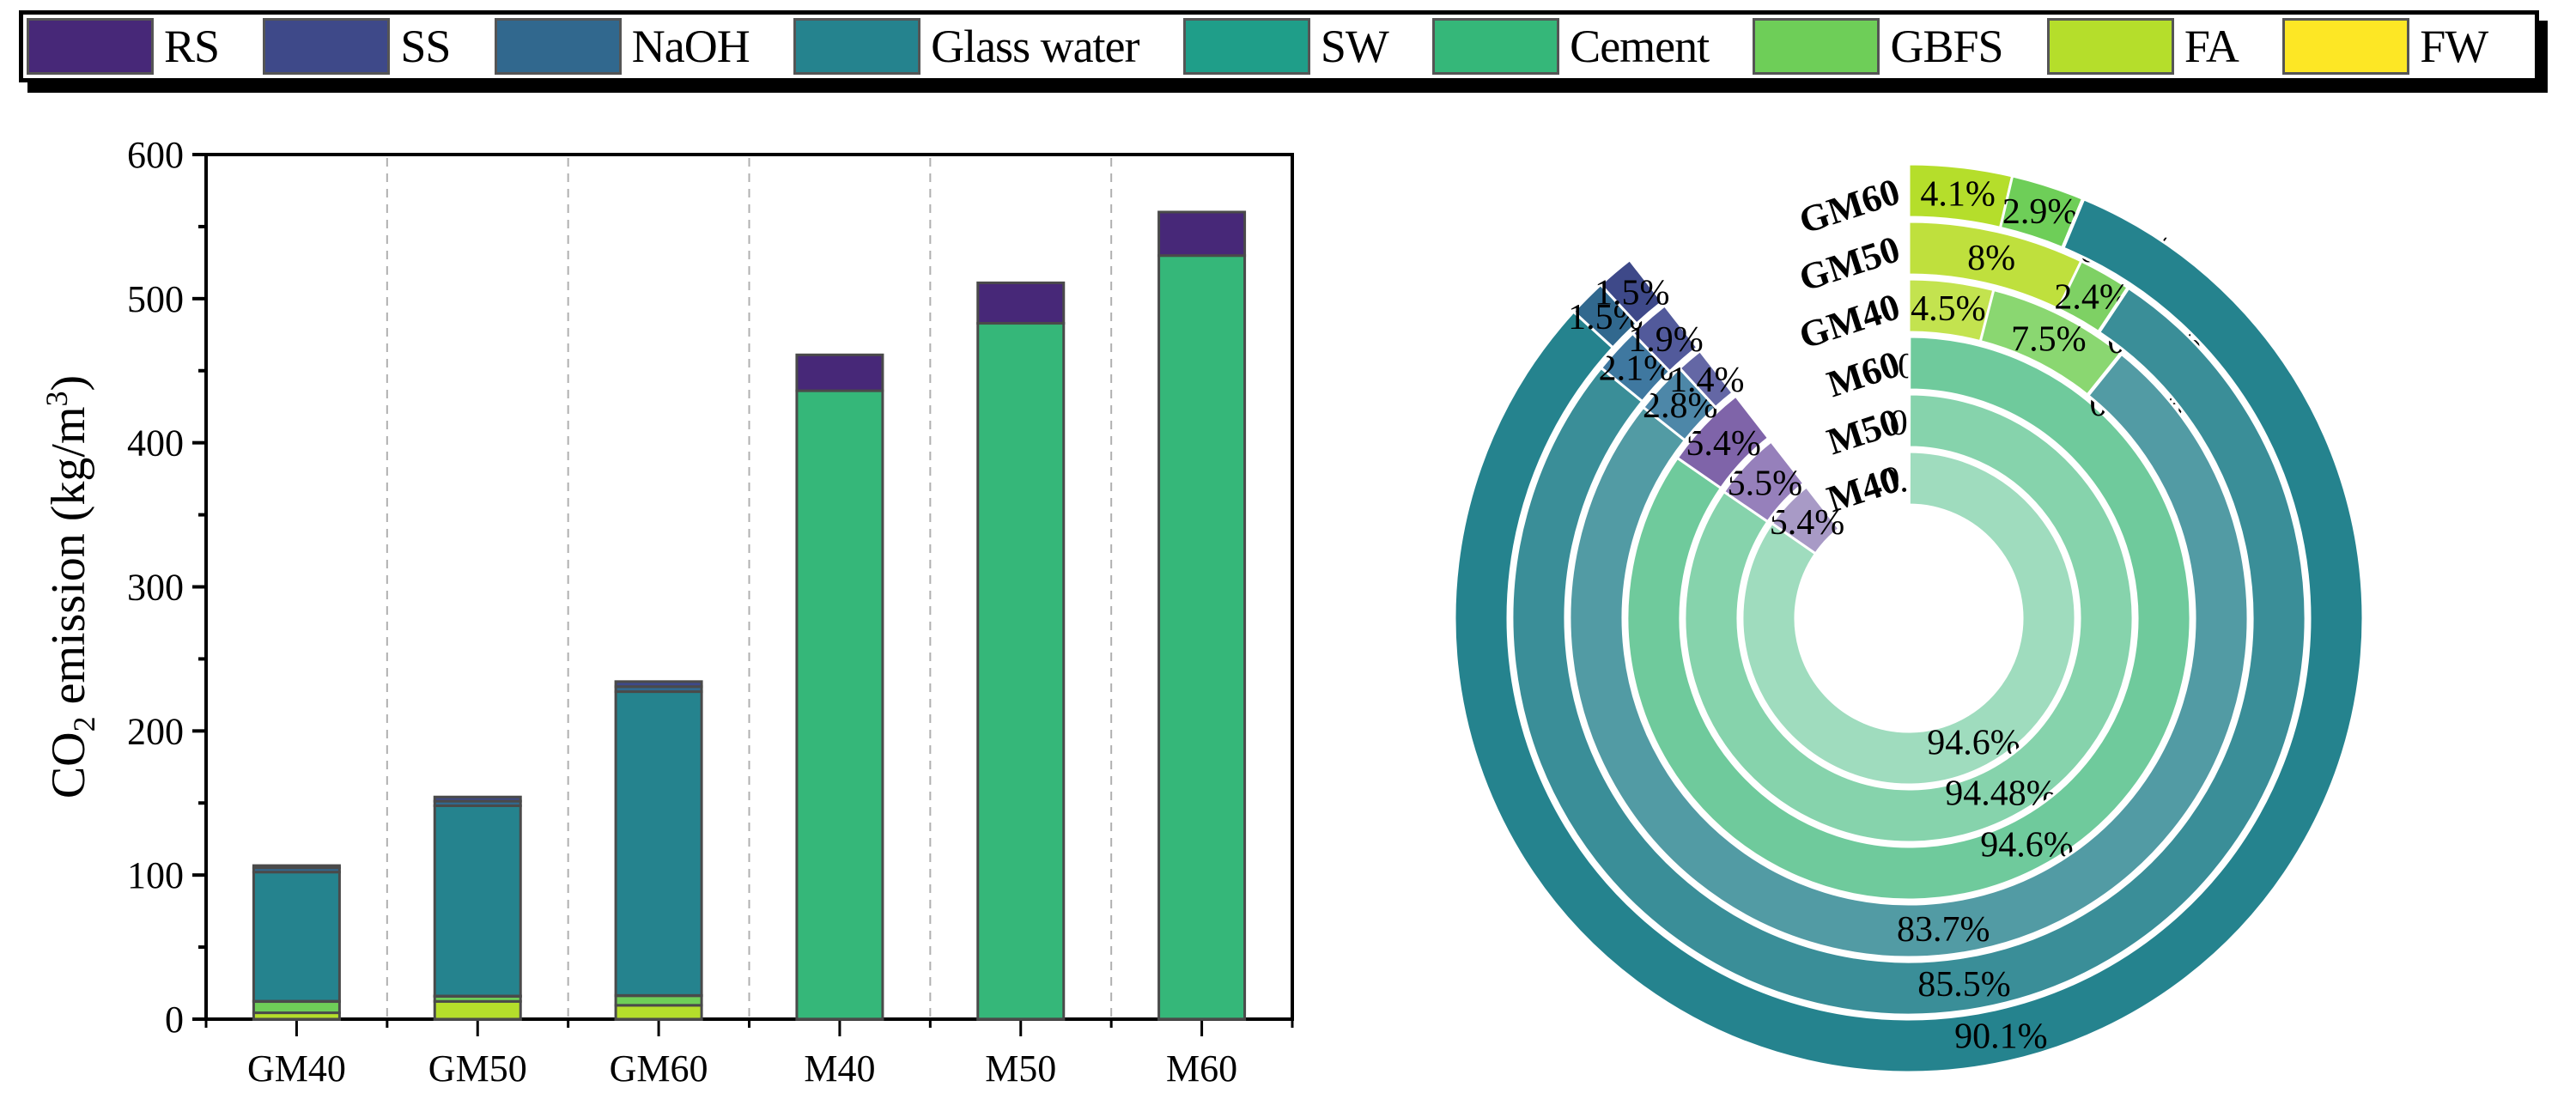  I want to click on legend-item-rs: RS, so click(130, 46).